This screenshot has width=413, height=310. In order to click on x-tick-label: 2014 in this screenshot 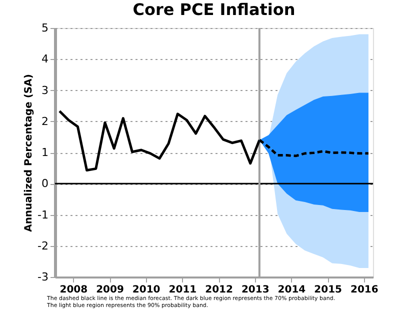, I will do `click(292, 290)`.